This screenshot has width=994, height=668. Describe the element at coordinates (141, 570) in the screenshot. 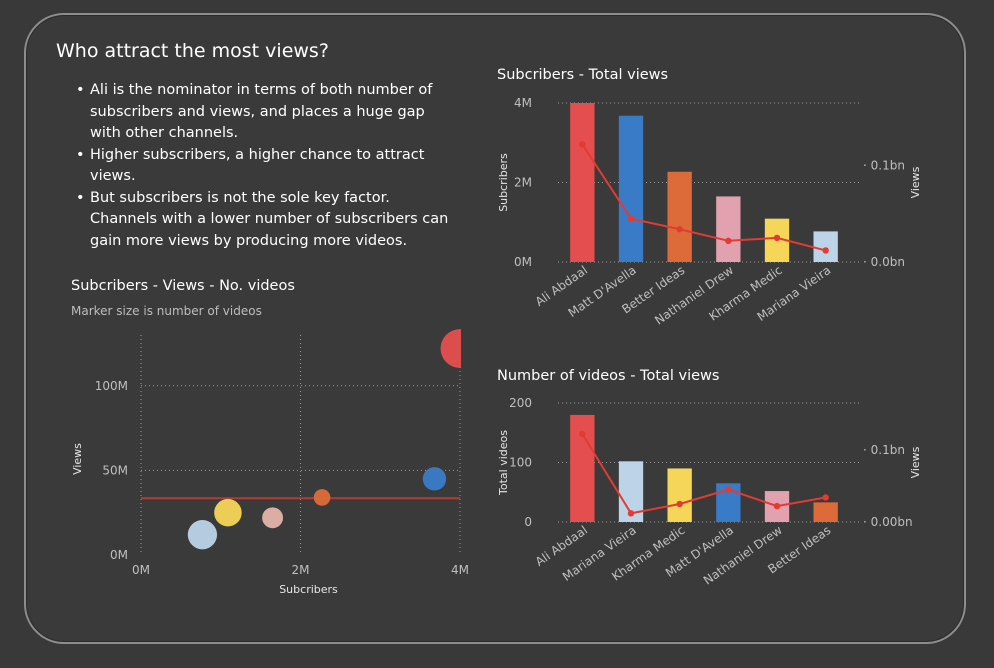

I see `scatter-x-tick-label: 0M` at that location.